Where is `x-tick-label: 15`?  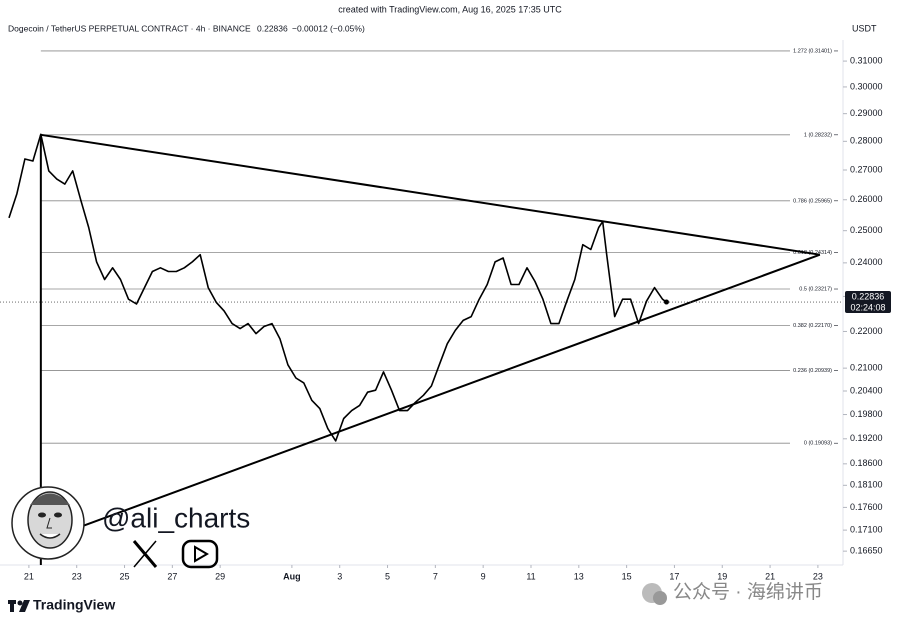
x-tick-label: 15 is located at coordinates (627, 576).